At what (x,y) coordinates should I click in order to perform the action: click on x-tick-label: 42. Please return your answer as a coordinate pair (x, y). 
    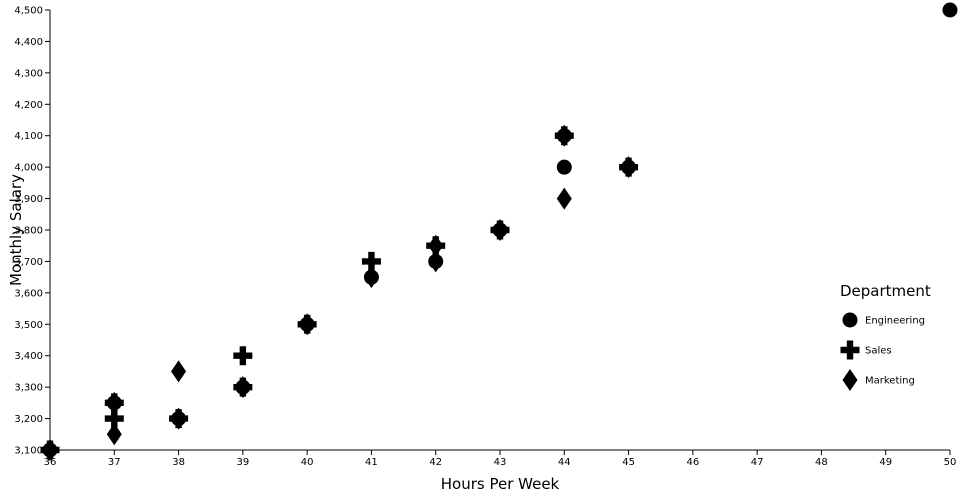
    Looking at the image, I should click on (435, 462).